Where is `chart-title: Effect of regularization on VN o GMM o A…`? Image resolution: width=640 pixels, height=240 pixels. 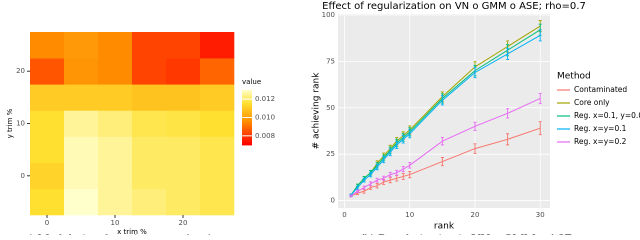
chart-title: Effect of regularization on VN o GMM o A… is located at coordinates (454, 6).